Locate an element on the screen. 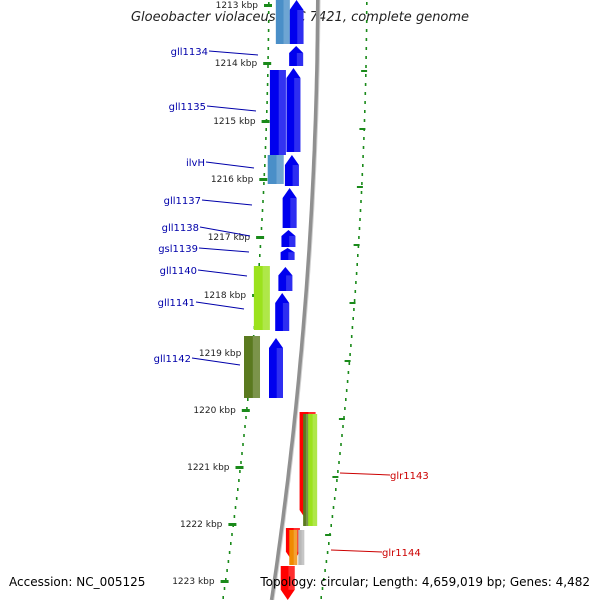  gene-label-gll1138: gll1138 is located at coordinates (180, 228).